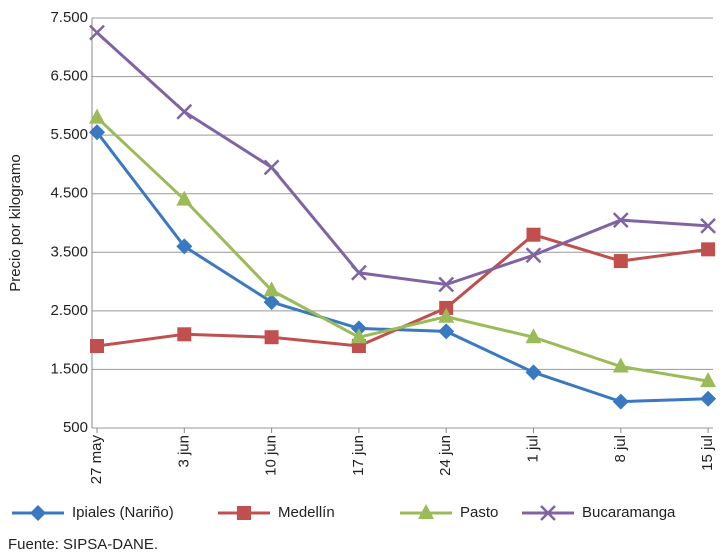  What do you see at coordinates (15, 223) in the screenshot?
I see `y-axis-label: Precio por kilogramo` at bounding box center [15, 223].